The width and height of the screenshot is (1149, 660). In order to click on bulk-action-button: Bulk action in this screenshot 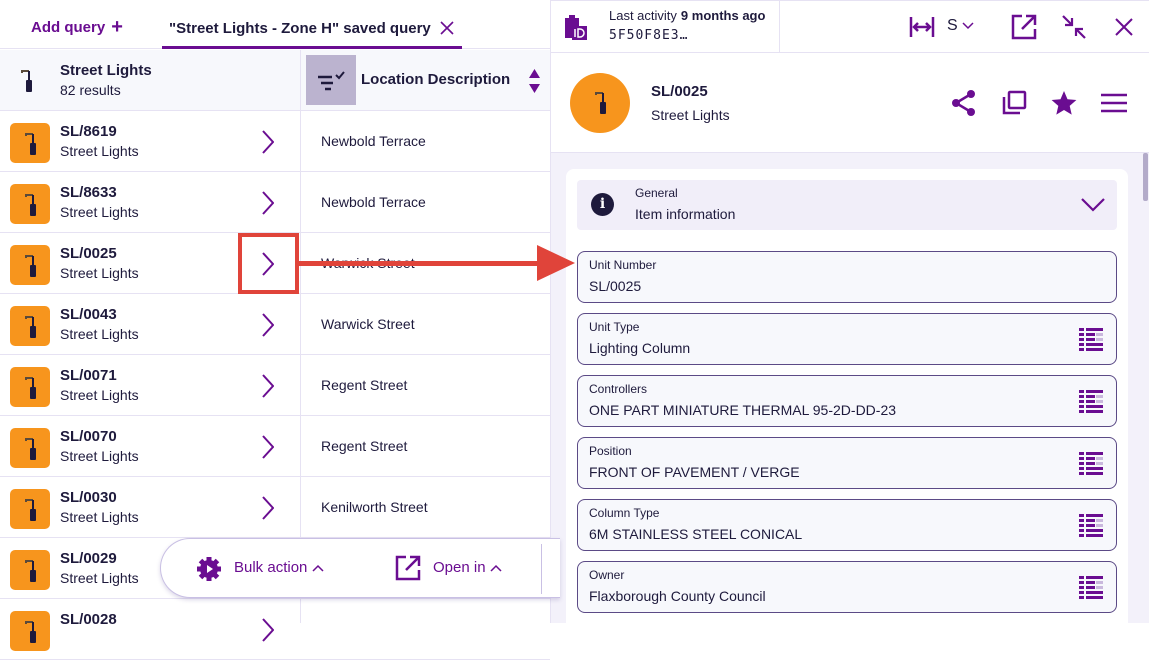, I will do `click(279, 567)`.